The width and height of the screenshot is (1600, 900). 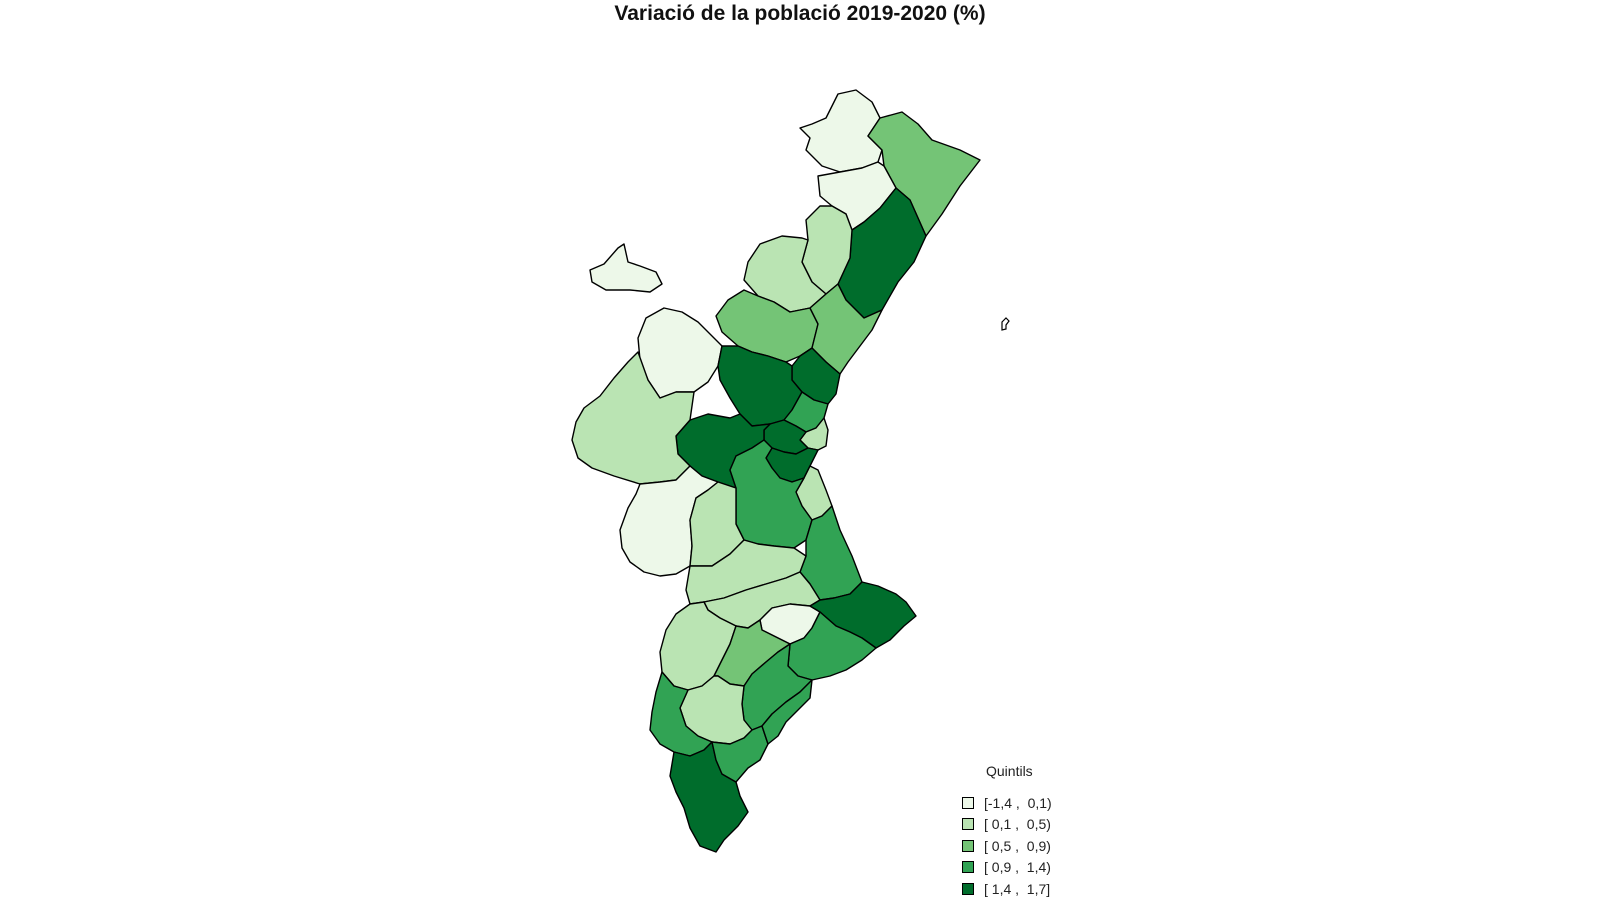 I want to click on islet-columbretes, so click(x=1005, y=324).